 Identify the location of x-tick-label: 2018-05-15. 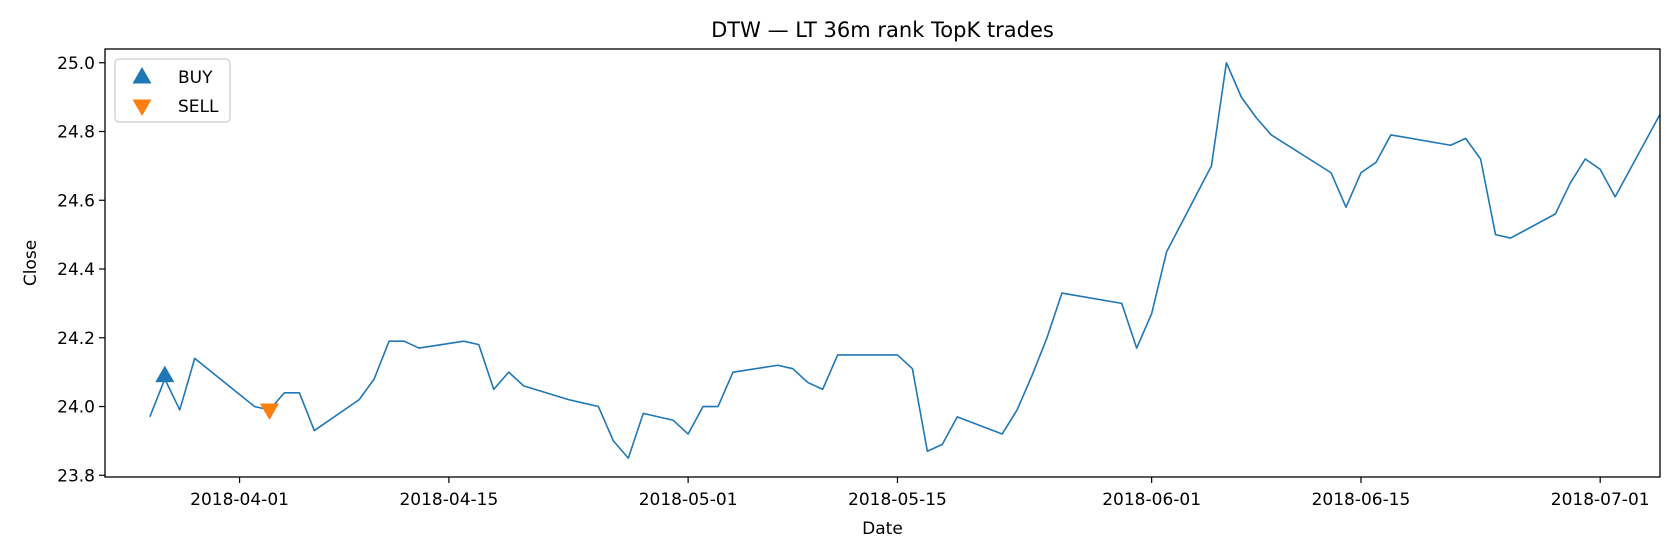
(897, 500).